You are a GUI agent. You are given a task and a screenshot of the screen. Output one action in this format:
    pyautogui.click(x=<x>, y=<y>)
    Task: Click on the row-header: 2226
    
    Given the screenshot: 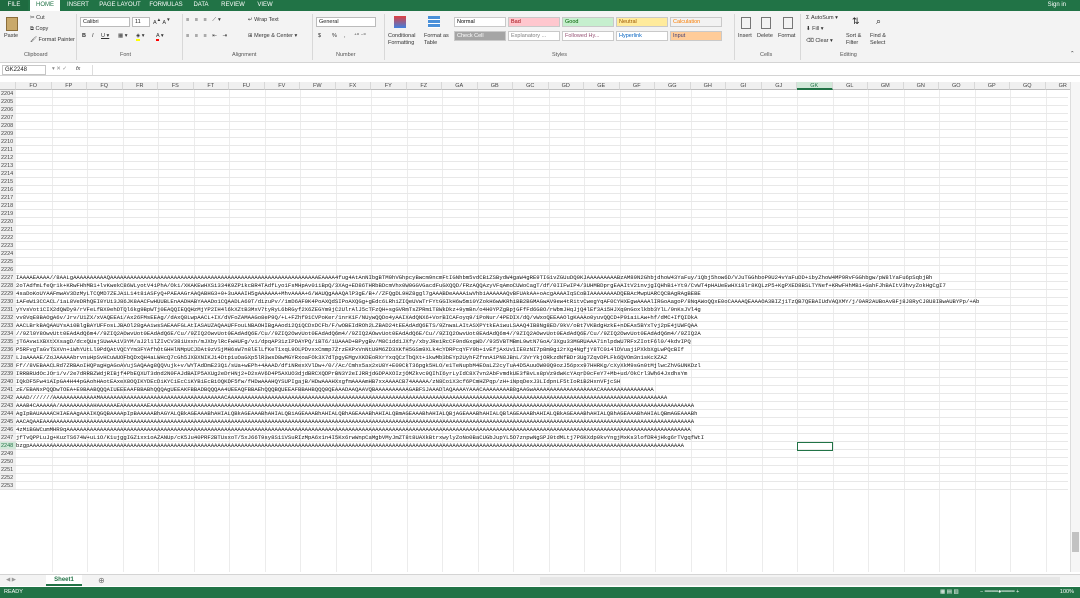 What is the action you would take?
    pyautogui.click(x=8, y=270)
    